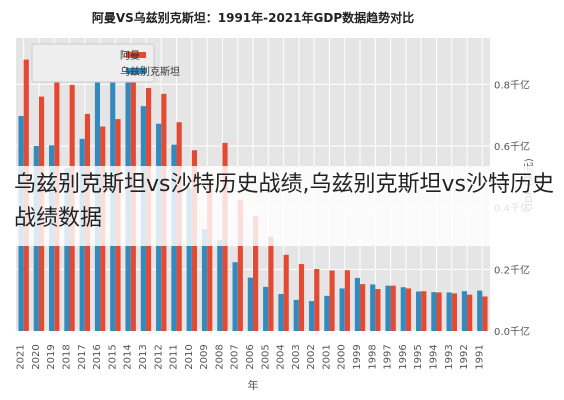 The image size is (564, 400). I want to click on x-tick-label: 2019, so click(51, 356).